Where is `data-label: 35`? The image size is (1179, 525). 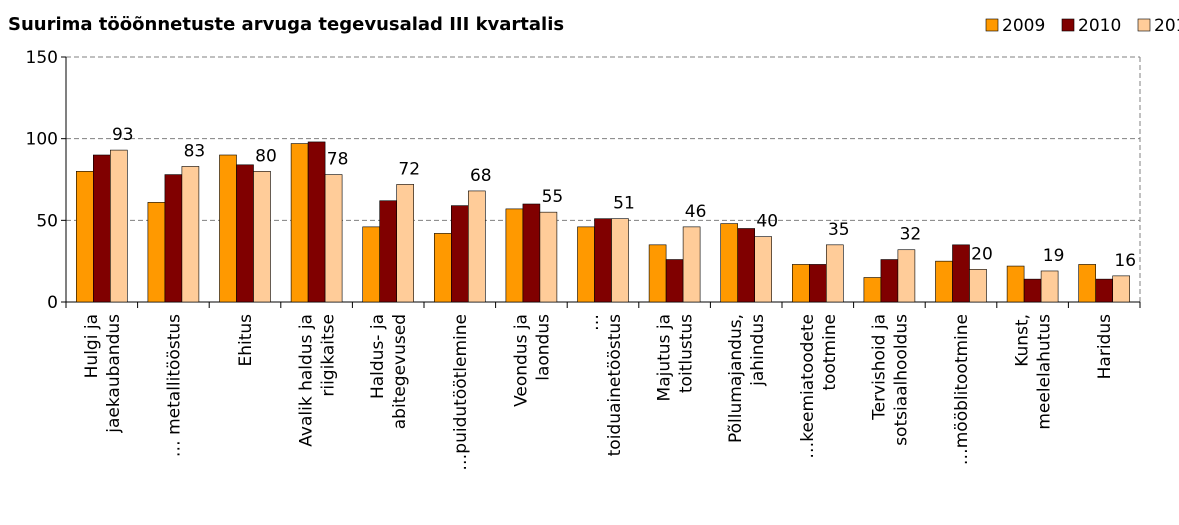 data-label: 35 is located at coordinates (839, 230).